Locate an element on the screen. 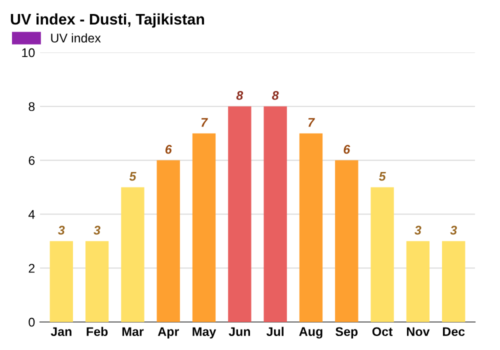  y-tick-label: 2 is located at coordinates (31, 268).